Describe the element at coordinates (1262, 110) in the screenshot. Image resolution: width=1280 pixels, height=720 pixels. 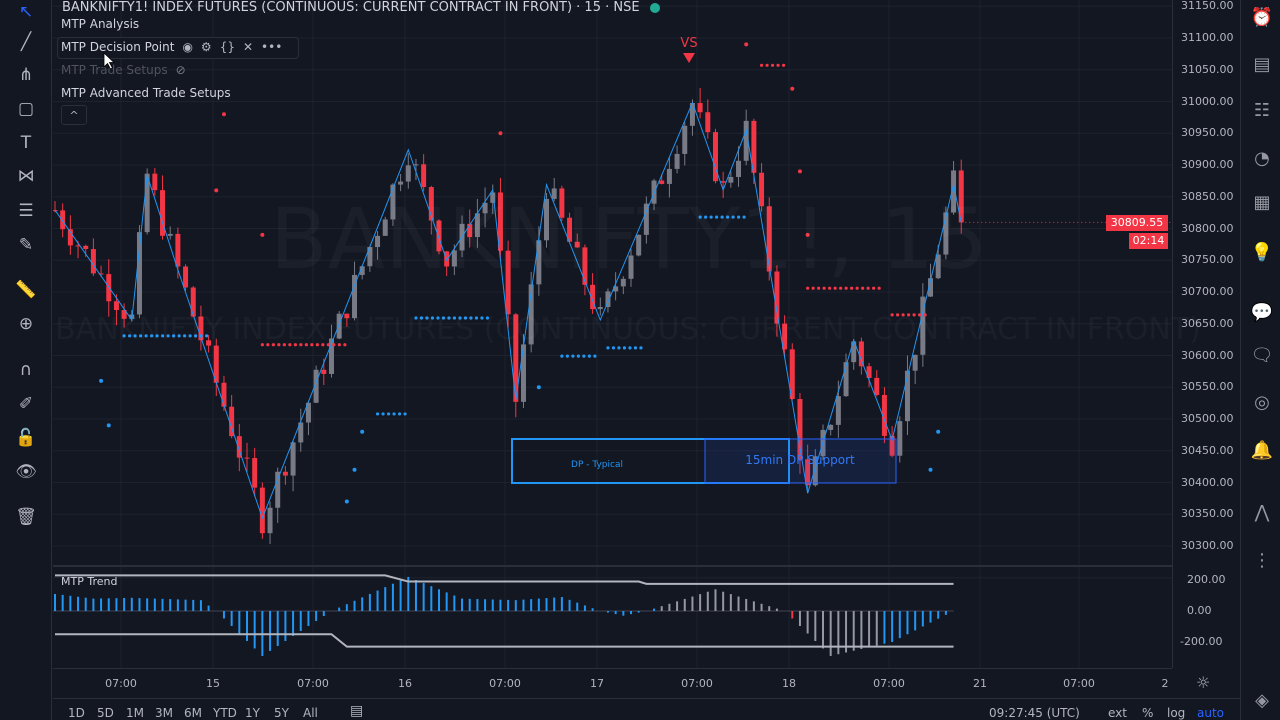
I see `watchlist-icon: ☷` at that location.